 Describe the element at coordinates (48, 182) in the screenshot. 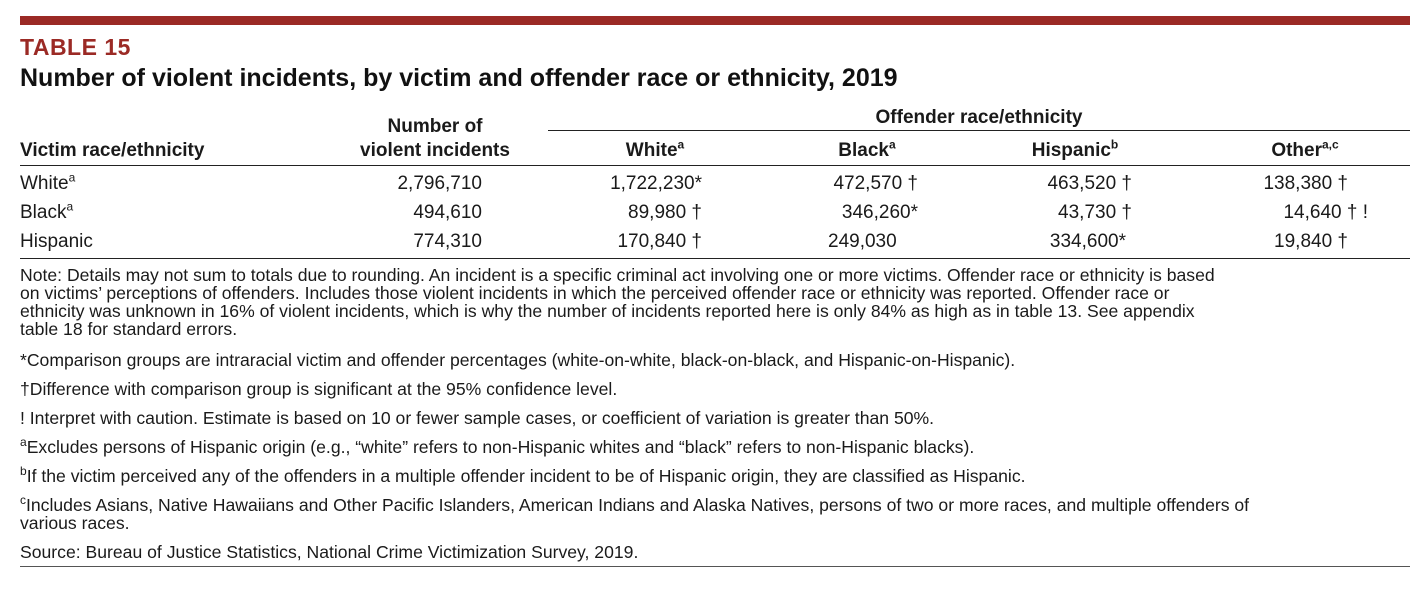

I see `victim-label: Whitea` at that location.